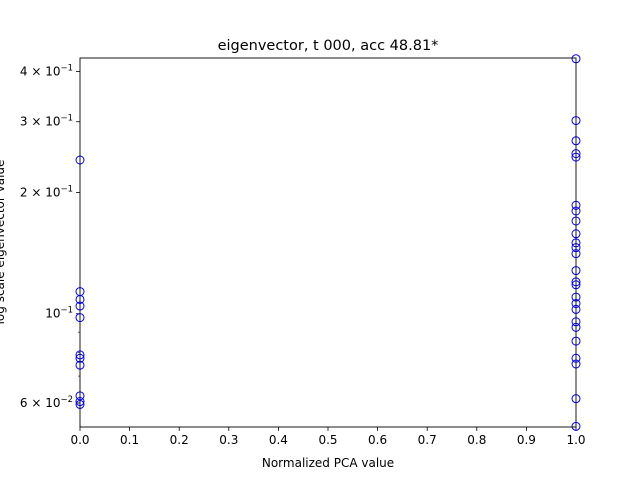  Describe the element at coordinates (79, 440) in the screenshot. I see `x-tick-label: 0.0` at that location.